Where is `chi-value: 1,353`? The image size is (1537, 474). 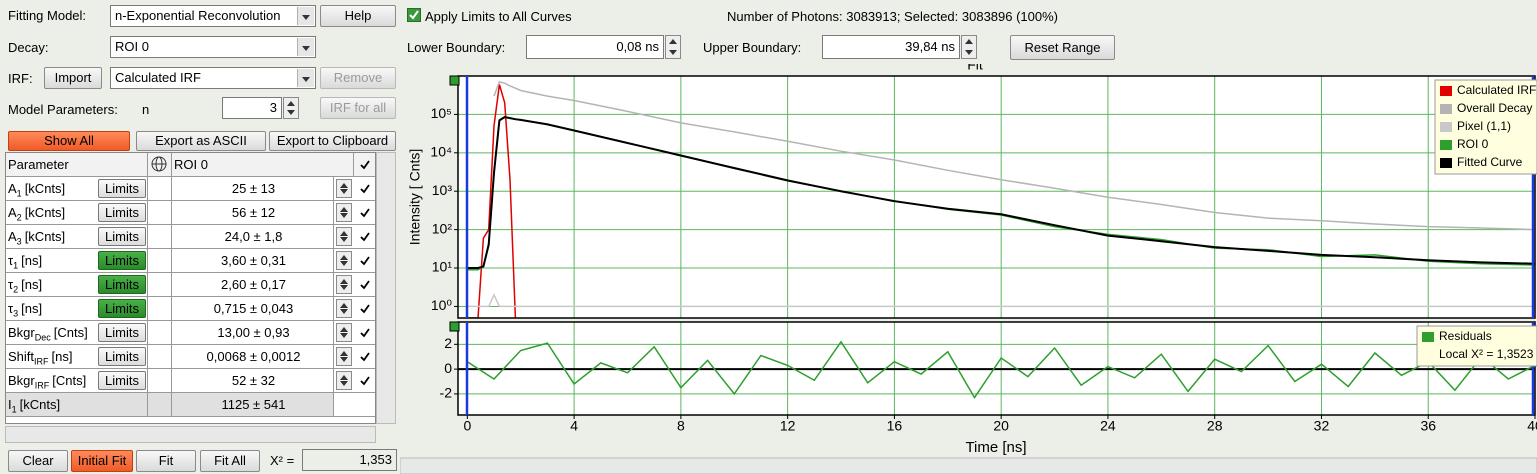 chi-value: 1,353 is located at coordinates (349, 460).